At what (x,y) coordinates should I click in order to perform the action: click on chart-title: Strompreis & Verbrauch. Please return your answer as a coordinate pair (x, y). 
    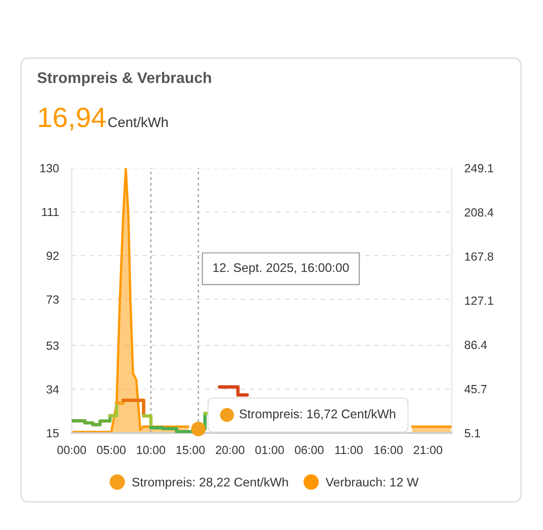
    Looking at the image, I should click on (124, 79).